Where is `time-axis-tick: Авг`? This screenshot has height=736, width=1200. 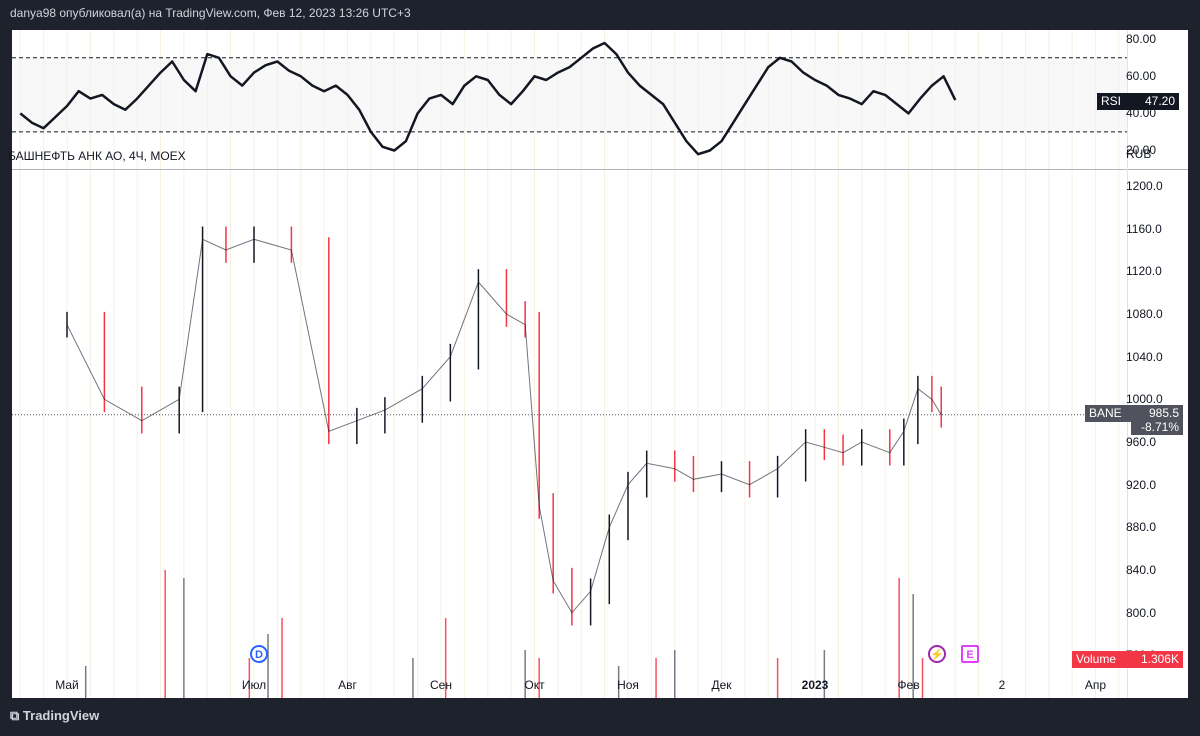 time-axis-tick: Авг is located at coordinates (347, 685).